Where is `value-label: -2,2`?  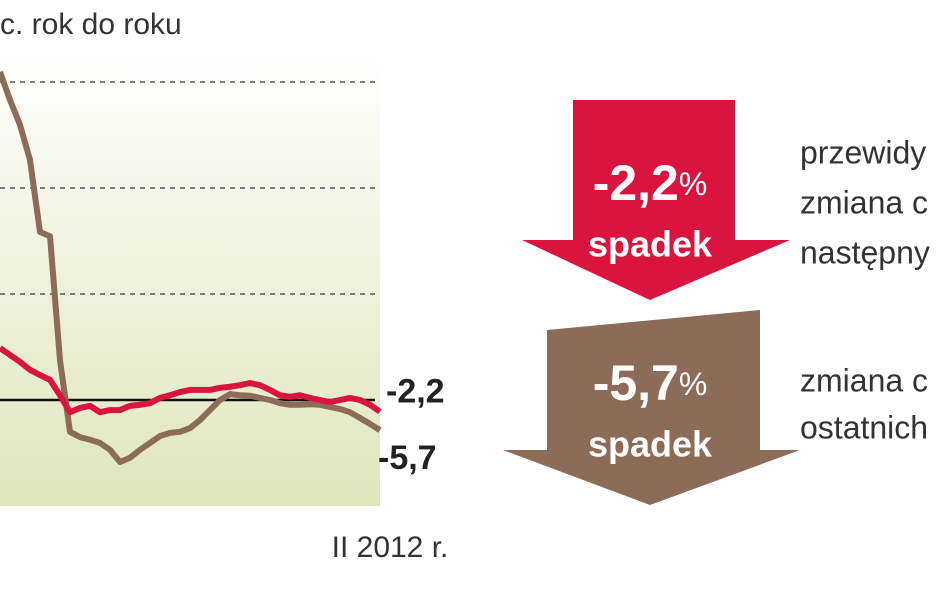
value-label: -2,2 is located at coordinates (415, 392).